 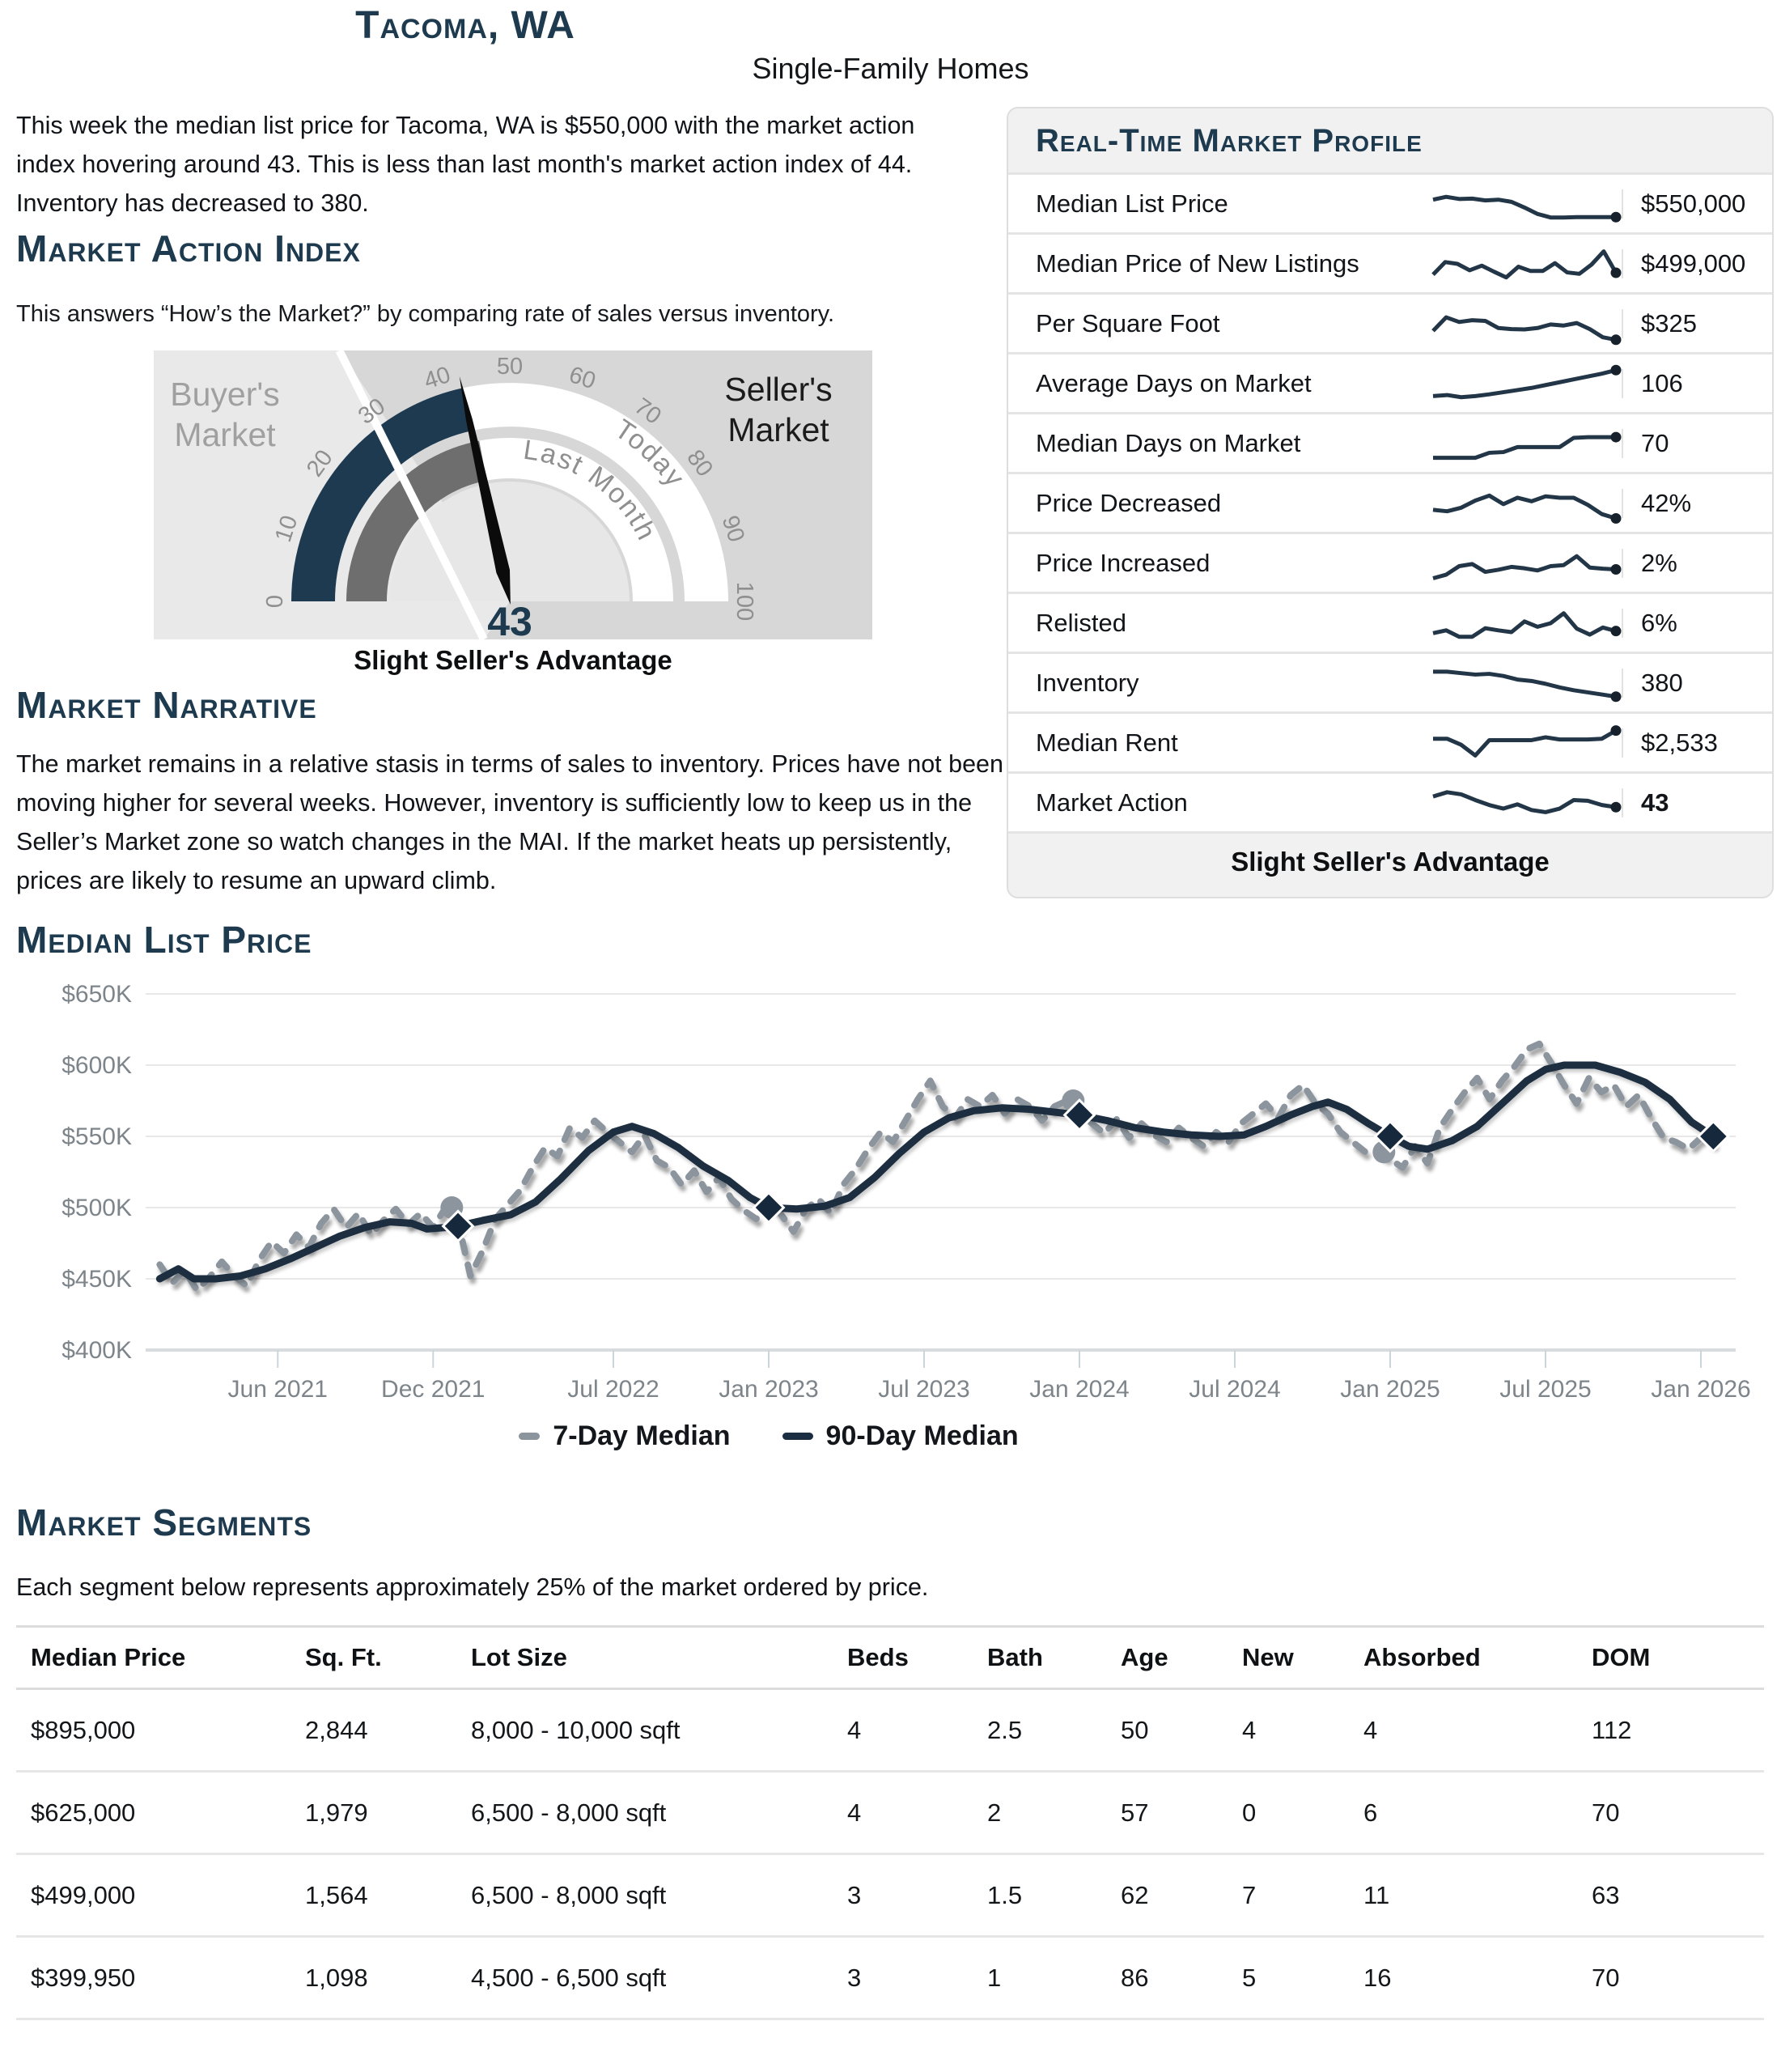 I want to click on chart-legend: 7-Day Median 90-Day Median, so click(x=769, y=1436).